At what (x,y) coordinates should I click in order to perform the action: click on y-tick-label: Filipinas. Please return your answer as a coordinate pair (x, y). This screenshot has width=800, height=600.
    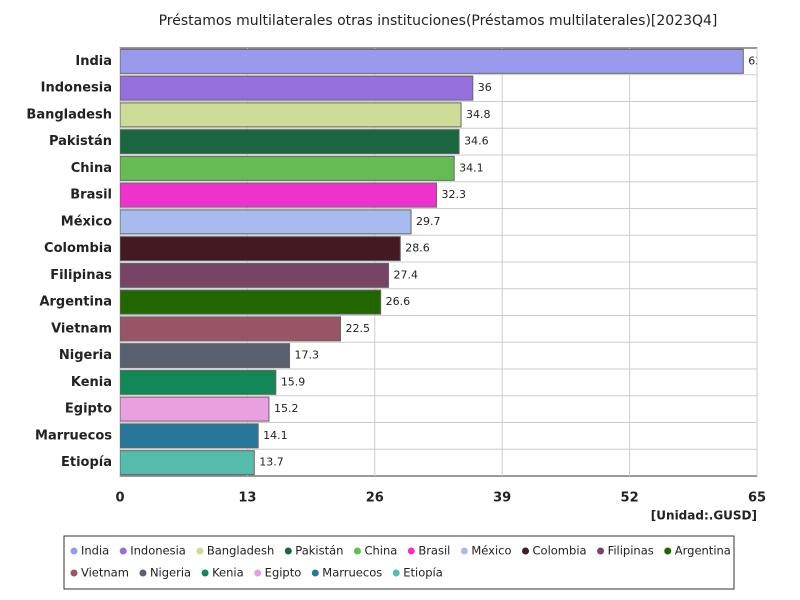
    Looking at the image, I should click on (81, 275).